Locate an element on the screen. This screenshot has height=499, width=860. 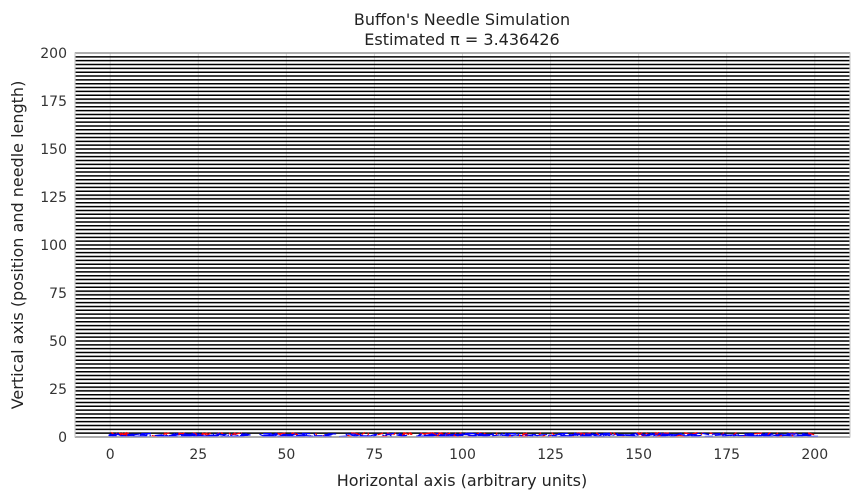
needles is located at coordinates (463, 434).